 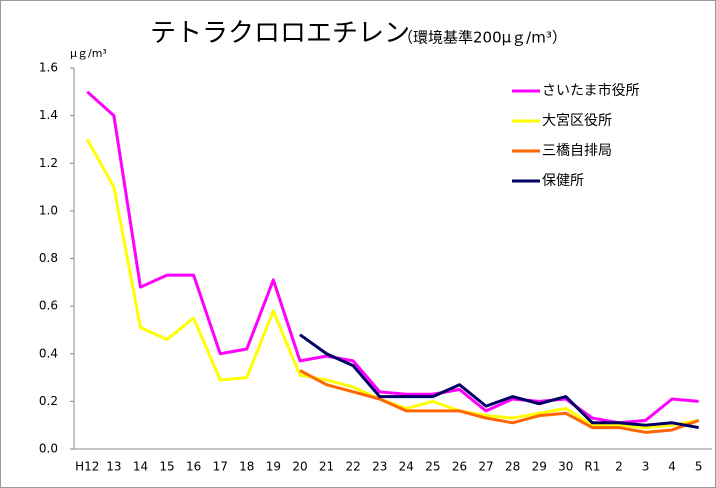 I want to click on x-tick-label: 15, so click(x=166, y=467).